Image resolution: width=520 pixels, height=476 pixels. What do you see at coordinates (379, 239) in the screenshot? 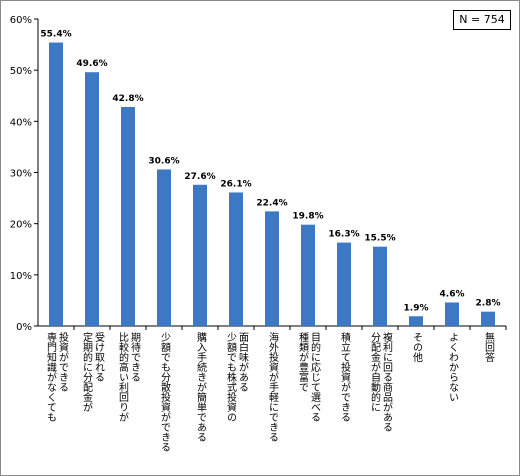
I see `data-label: 15.5%` at bounding box center [379, 239].